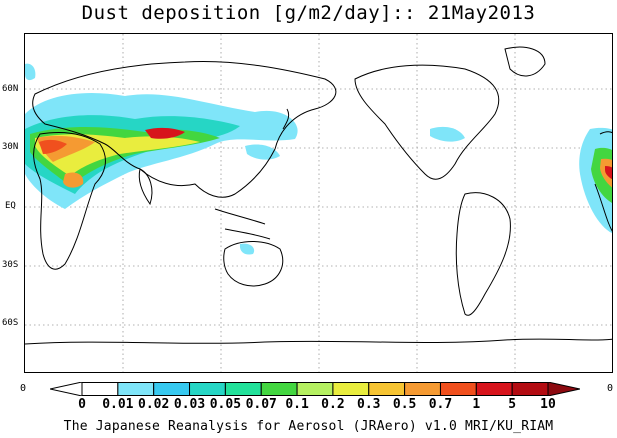 The image size is (617, 438). What do you see at coordinates (548, 404) in the screenshot?
I see `colorbar-tick-label: 10` at bounding box center [548, 404].